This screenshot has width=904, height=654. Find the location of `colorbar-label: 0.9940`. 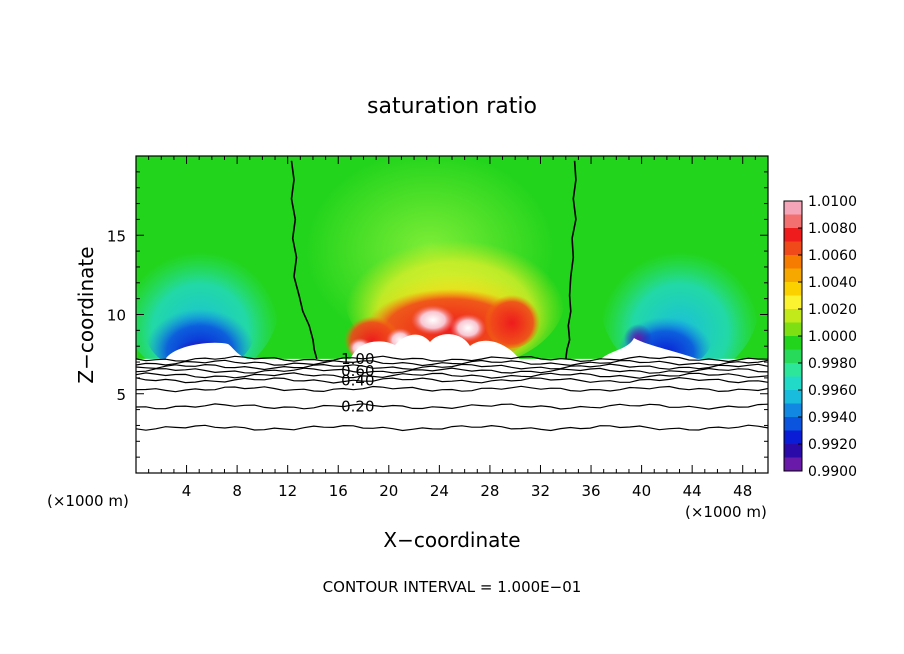

colorbar-label: 0.9940 is located at coordinates (832, 418).